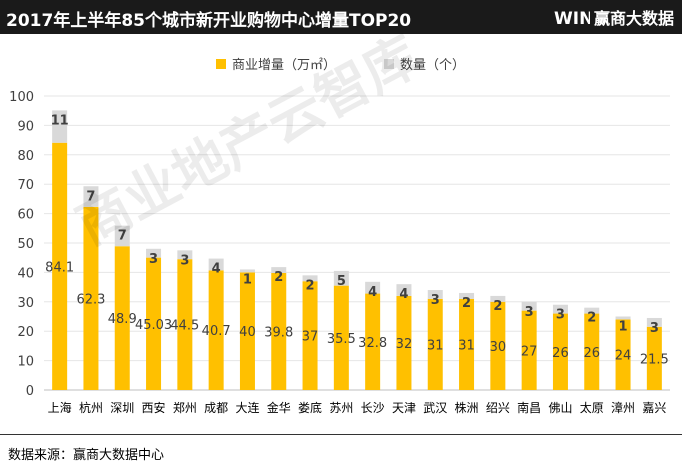 This screenshot has width=682, height=469. I want to click on data-label-area: 62.3, so click(90, 299).